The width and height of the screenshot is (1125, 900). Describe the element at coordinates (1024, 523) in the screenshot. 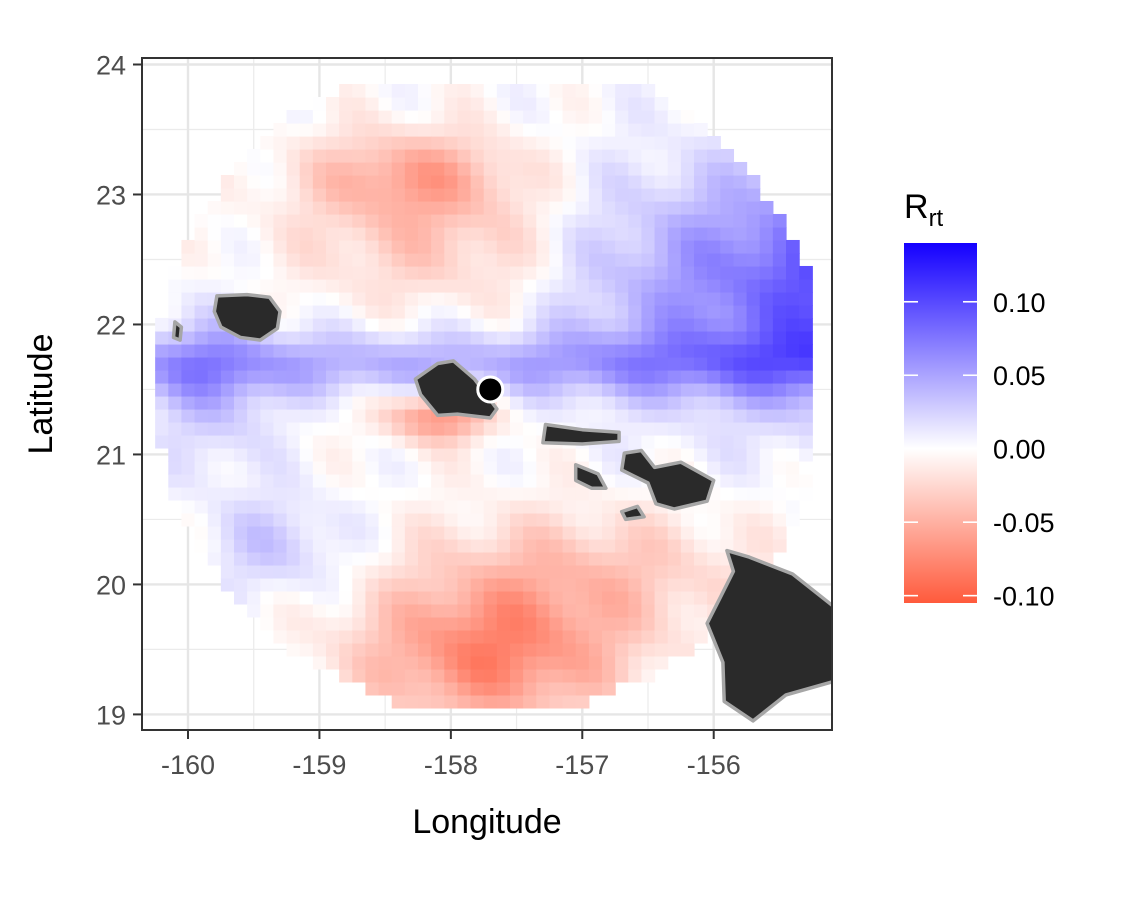

I see `legend-tick-label: -0.05` at that location.